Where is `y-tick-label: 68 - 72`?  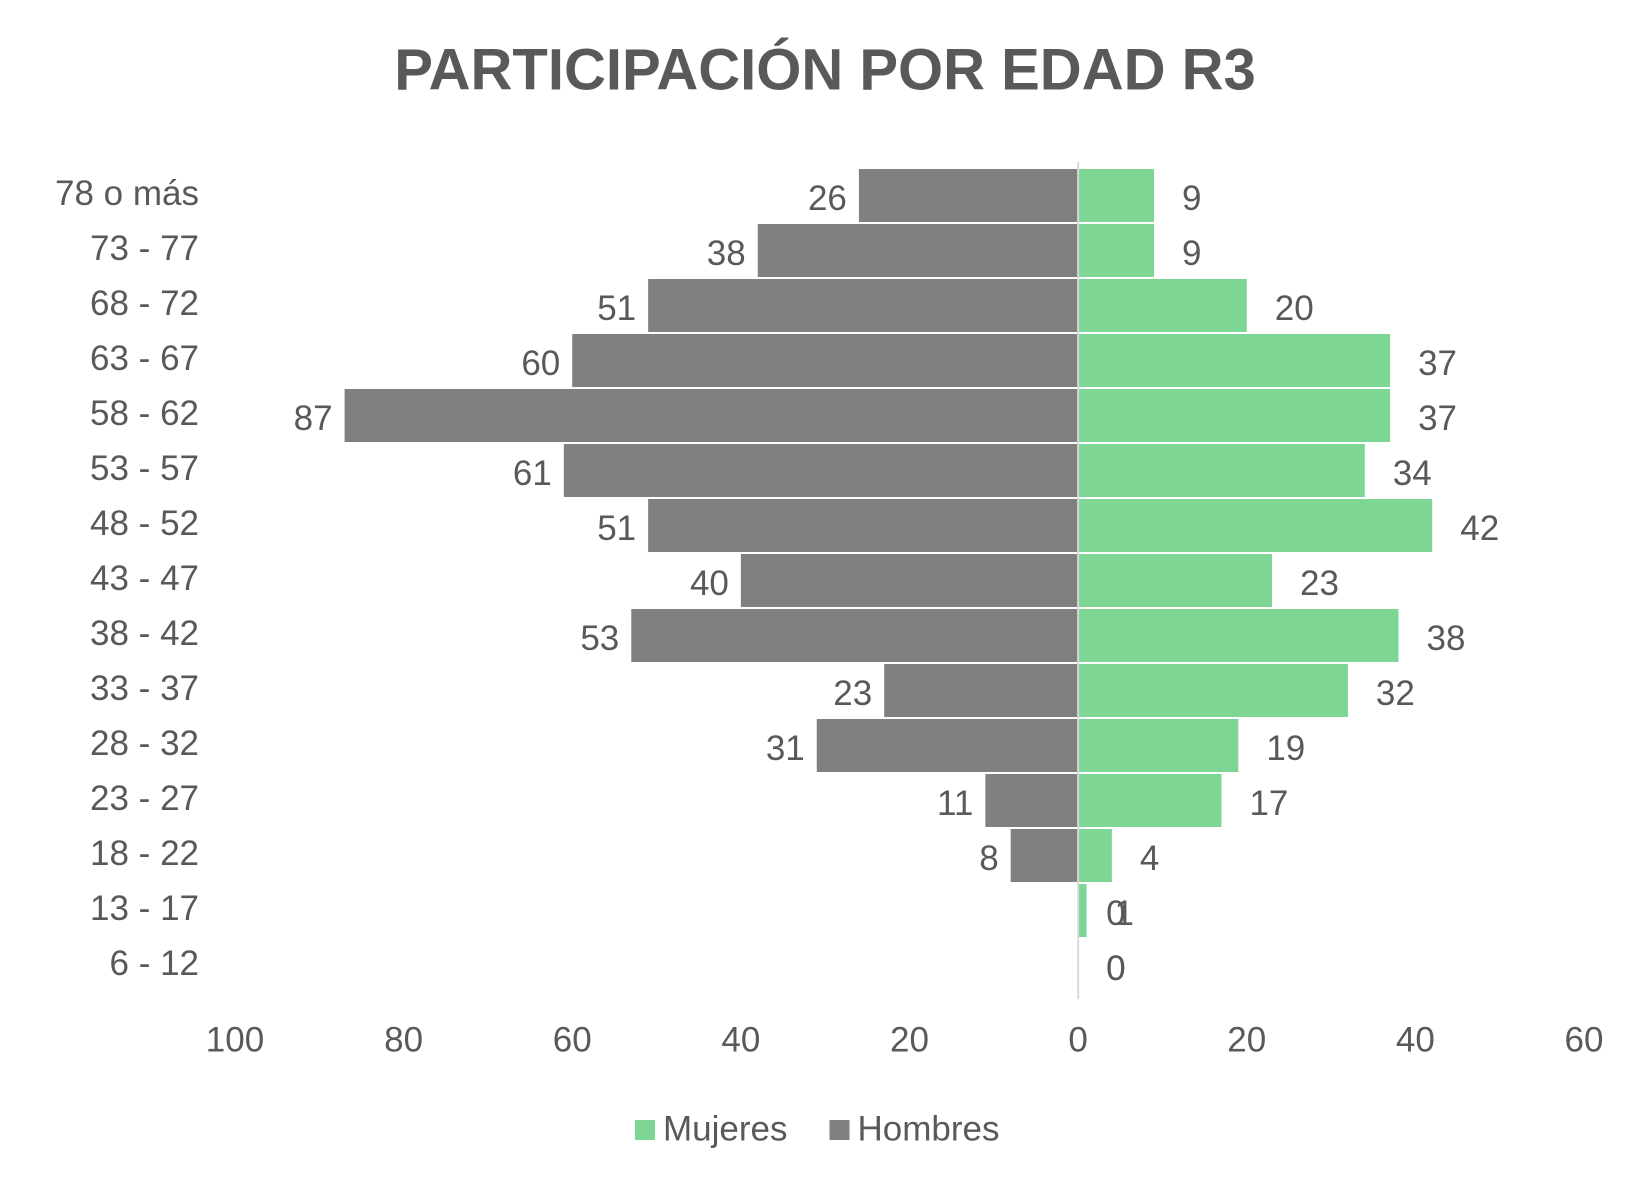
y-tick-label: 68 - 72 is located at coordinates (144, 303).